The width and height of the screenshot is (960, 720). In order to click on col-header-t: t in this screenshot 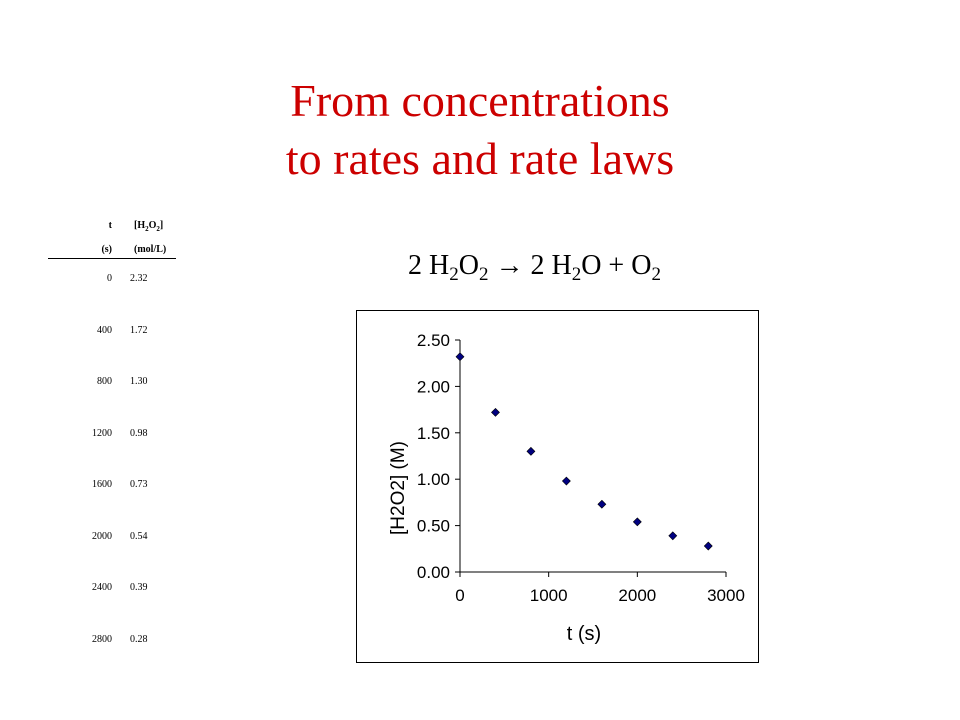, I will do `click(110, 225)`.